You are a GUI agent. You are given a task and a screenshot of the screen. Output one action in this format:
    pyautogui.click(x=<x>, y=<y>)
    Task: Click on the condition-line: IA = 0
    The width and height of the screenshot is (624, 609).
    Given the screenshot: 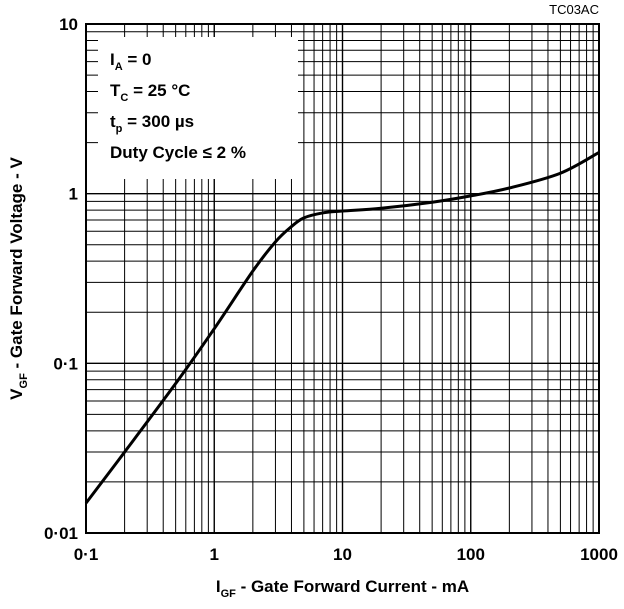 What is the action you would take?
    pyautogui.click(x=131, y=61)
    